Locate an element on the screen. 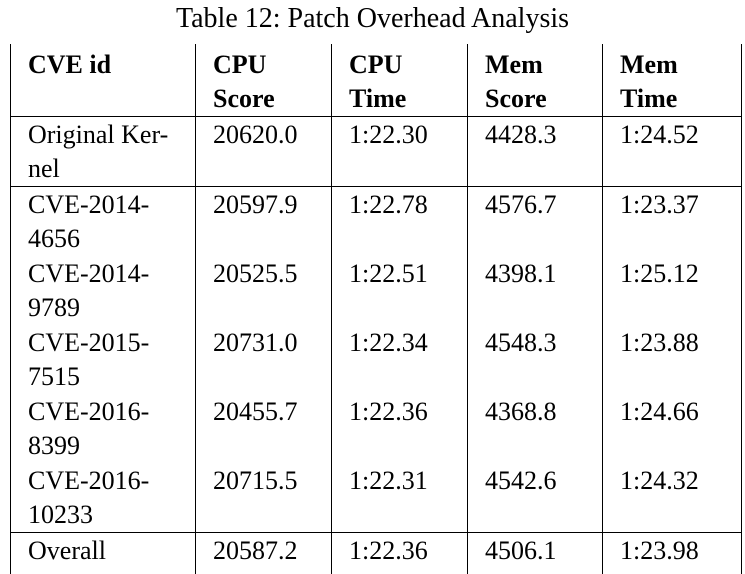  table-caption: Table 12: Patch Overhead Analysis is located at coordinates (372, 18).